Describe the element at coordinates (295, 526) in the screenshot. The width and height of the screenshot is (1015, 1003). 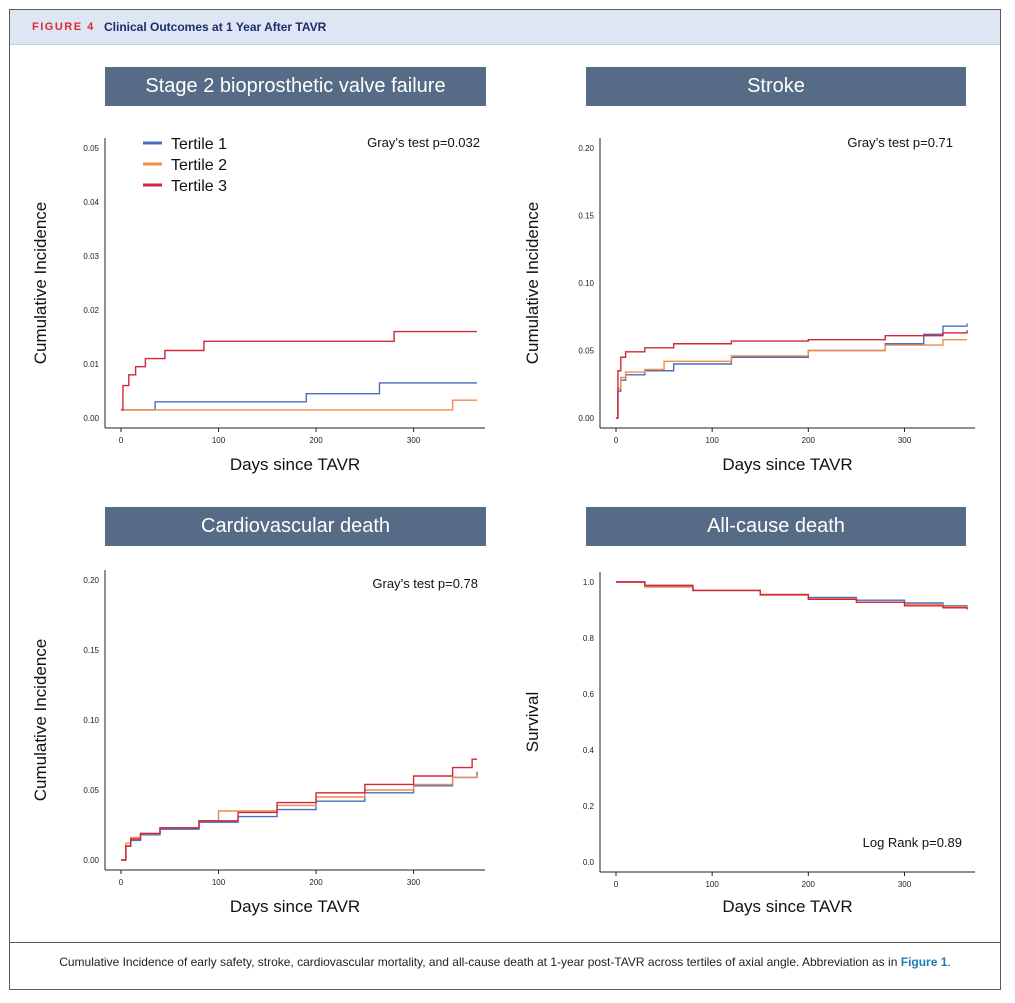
I see `panel-title-cv-death: Cardiovascular death` at that location.